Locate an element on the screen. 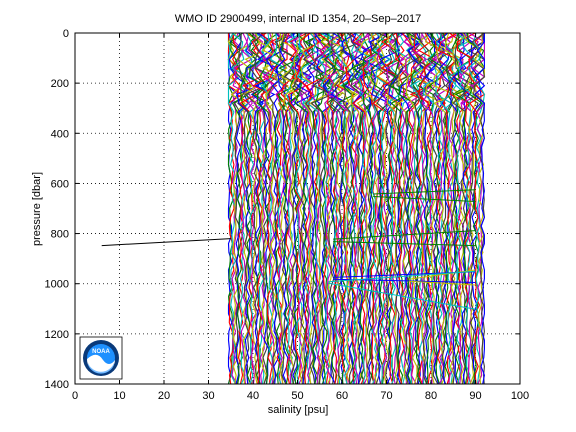  x-tick-label: 60 is located at coordinates (342, 396).